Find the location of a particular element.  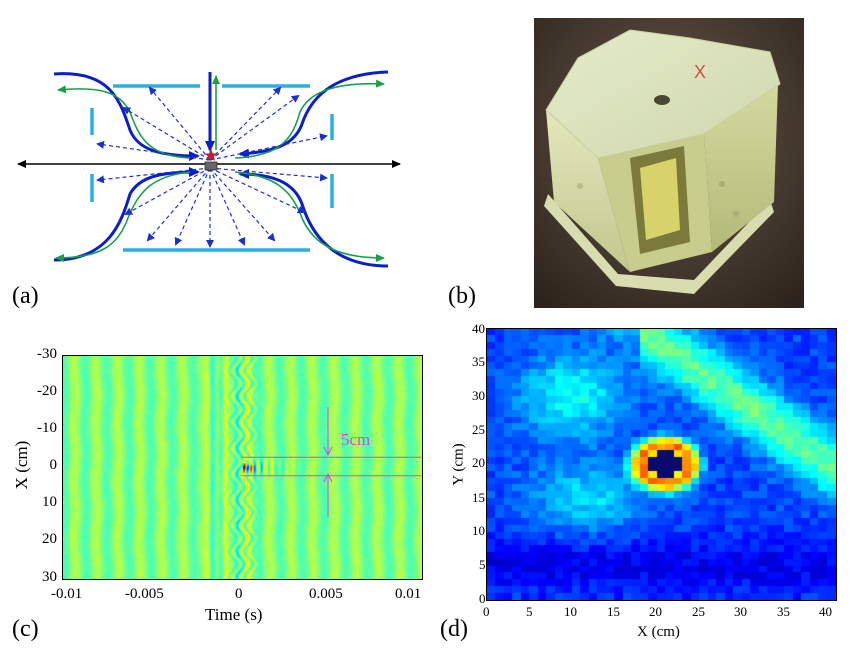

chart-d-ytick: 10 is located at coordinates (478, 530).